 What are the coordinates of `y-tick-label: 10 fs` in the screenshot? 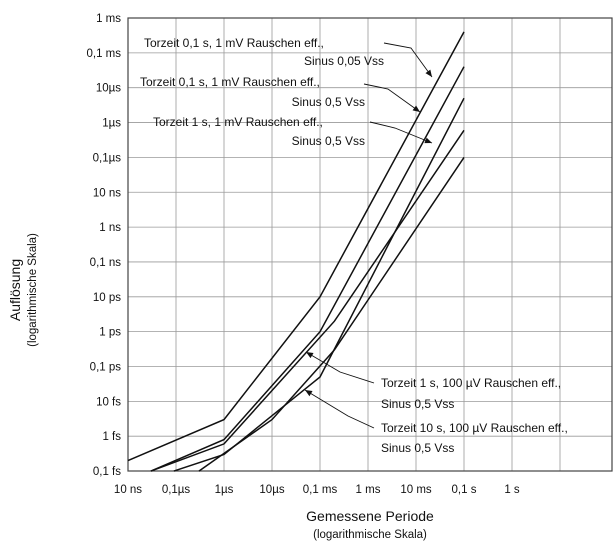 It's located at (108, 402).